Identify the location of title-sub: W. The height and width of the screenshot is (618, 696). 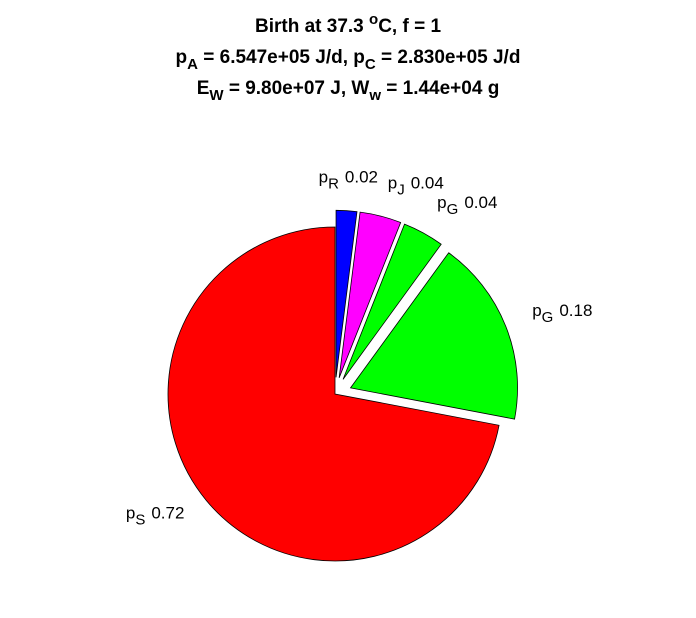
(216, 95).